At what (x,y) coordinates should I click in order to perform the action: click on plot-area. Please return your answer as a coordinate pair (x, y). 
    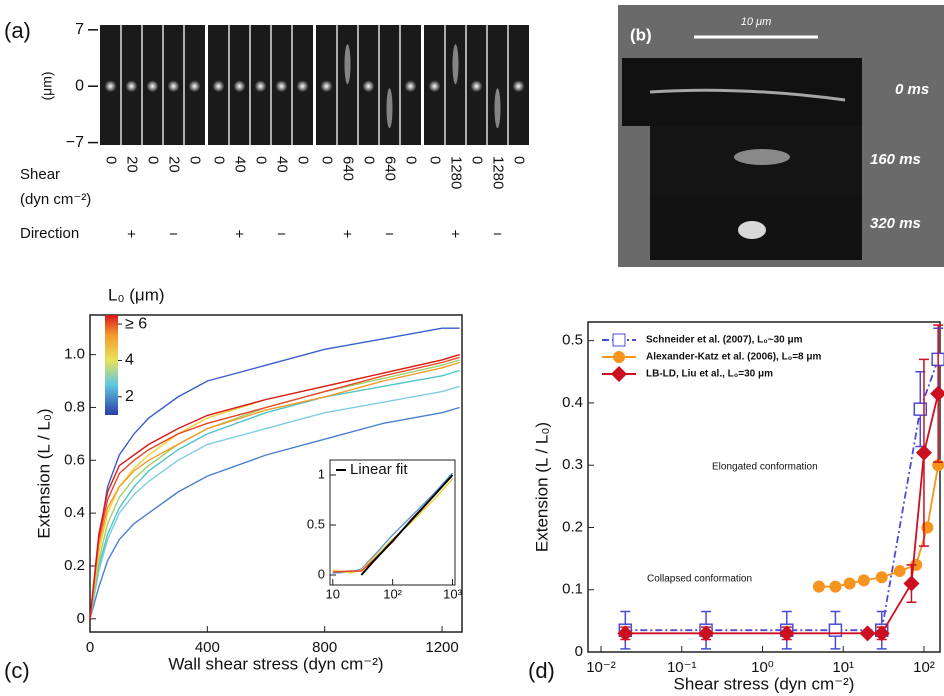
    Looking at the image, I should click on (392, 522).